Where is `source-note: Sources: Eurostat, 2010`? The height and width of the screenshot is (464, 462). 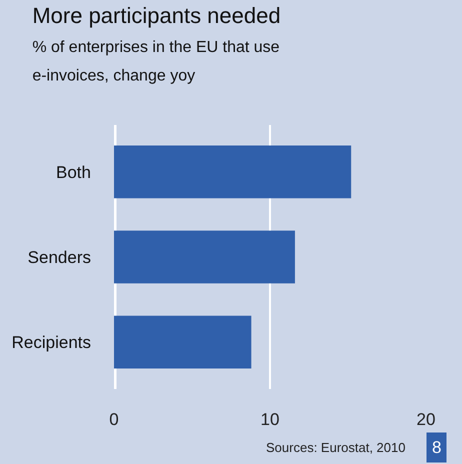
source-note: Sources: Eurostat, 2010 is located at coordinates (336, 447).